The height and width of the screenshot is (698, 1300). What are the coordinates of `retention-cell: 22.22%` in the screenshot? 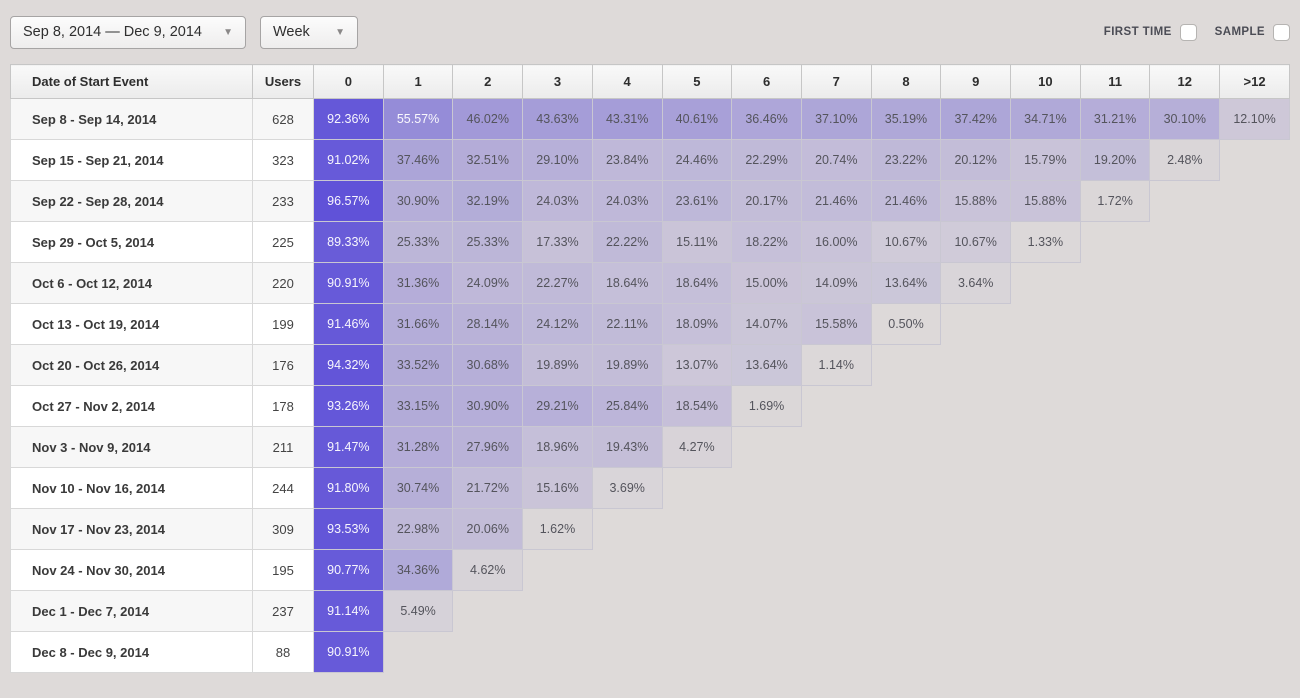 It's located at (627, 242).